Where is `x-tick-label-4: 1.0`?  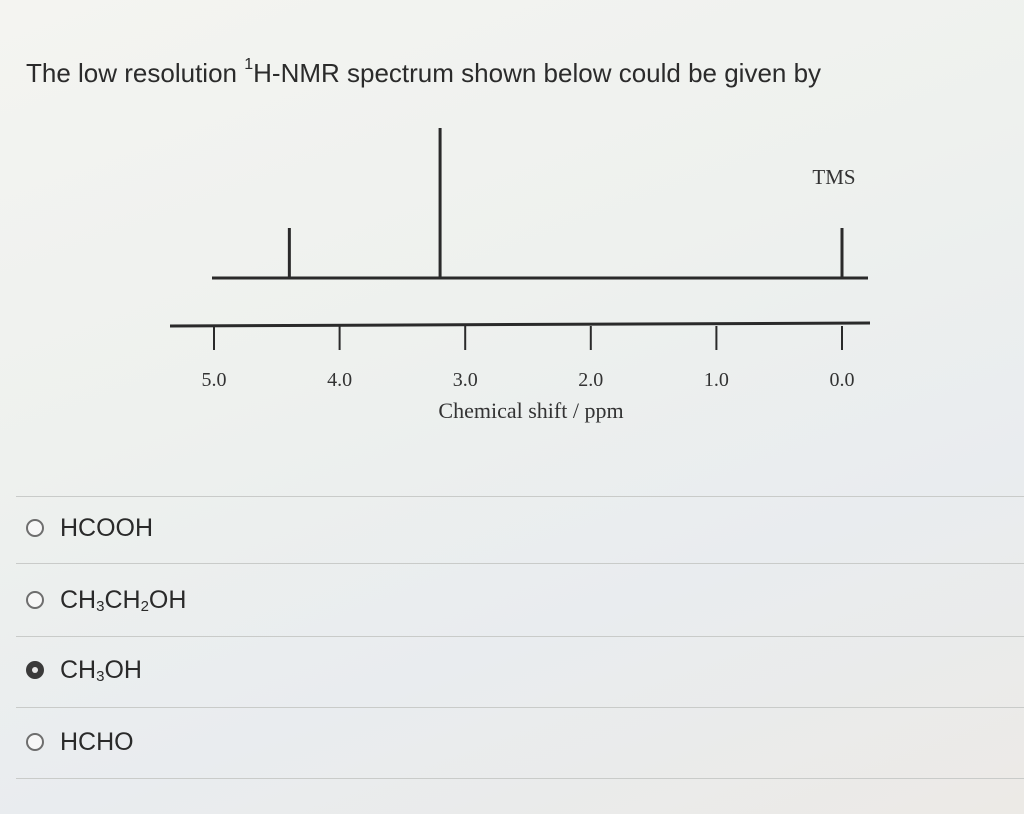 x-tick-label-4: 1.0 is located at coordinates (716, 380).